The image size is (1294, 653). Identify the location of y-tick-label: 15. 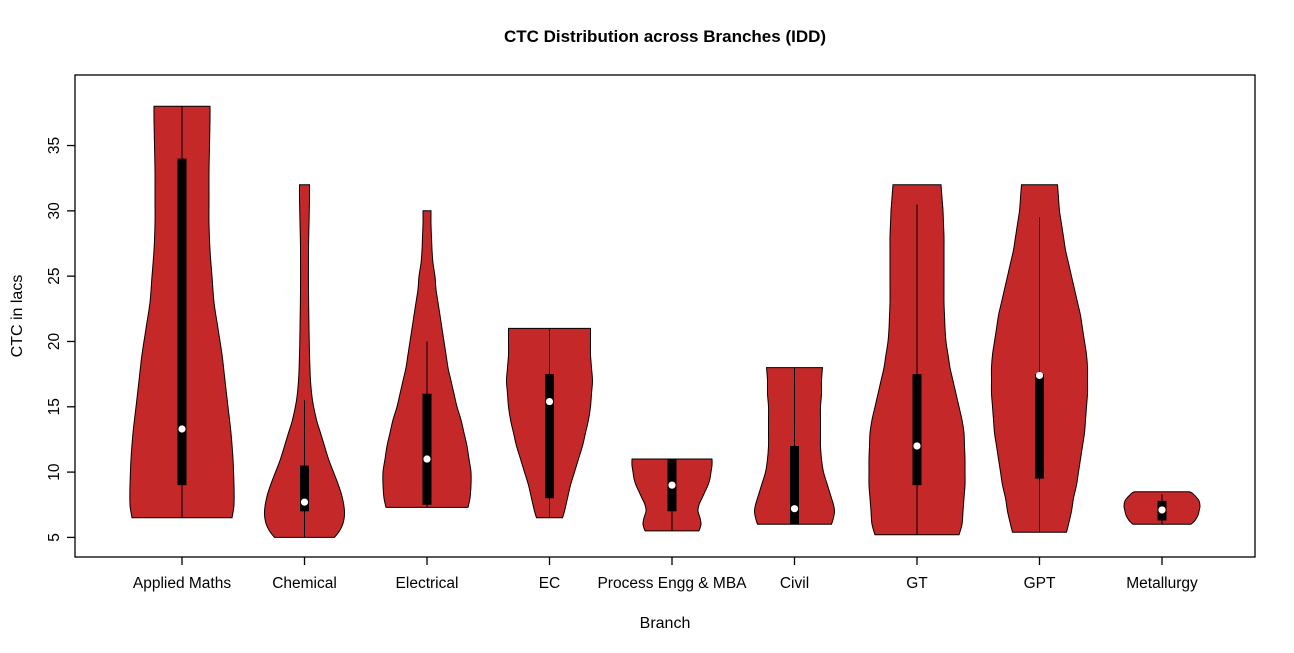
(54, 406).